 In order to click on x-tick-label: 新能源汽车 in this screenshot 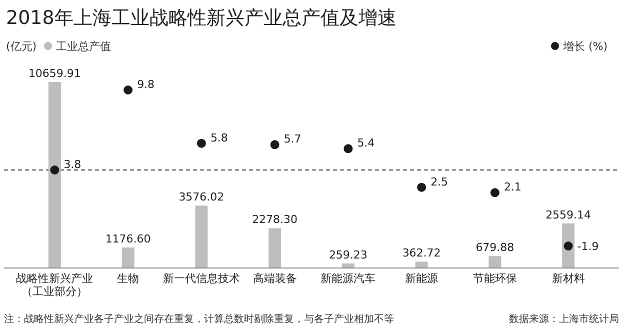, I will do `click(348, 278)`.